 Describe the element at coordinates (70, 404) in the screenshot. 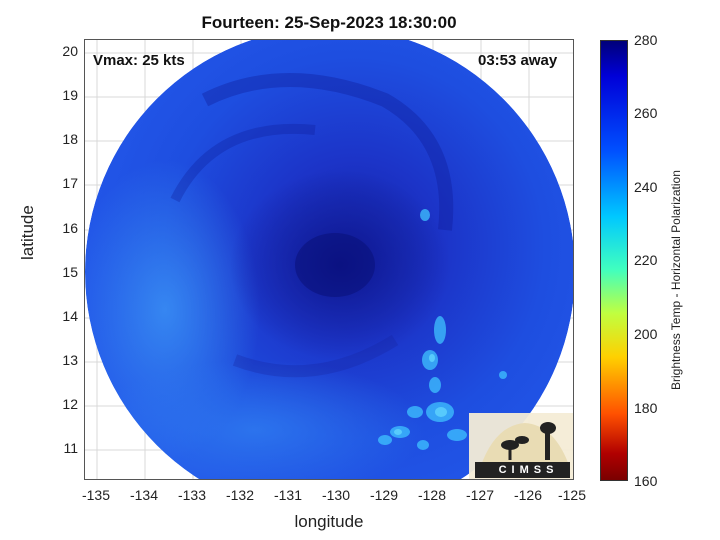

I see `y-tick-label: 12` at that location.